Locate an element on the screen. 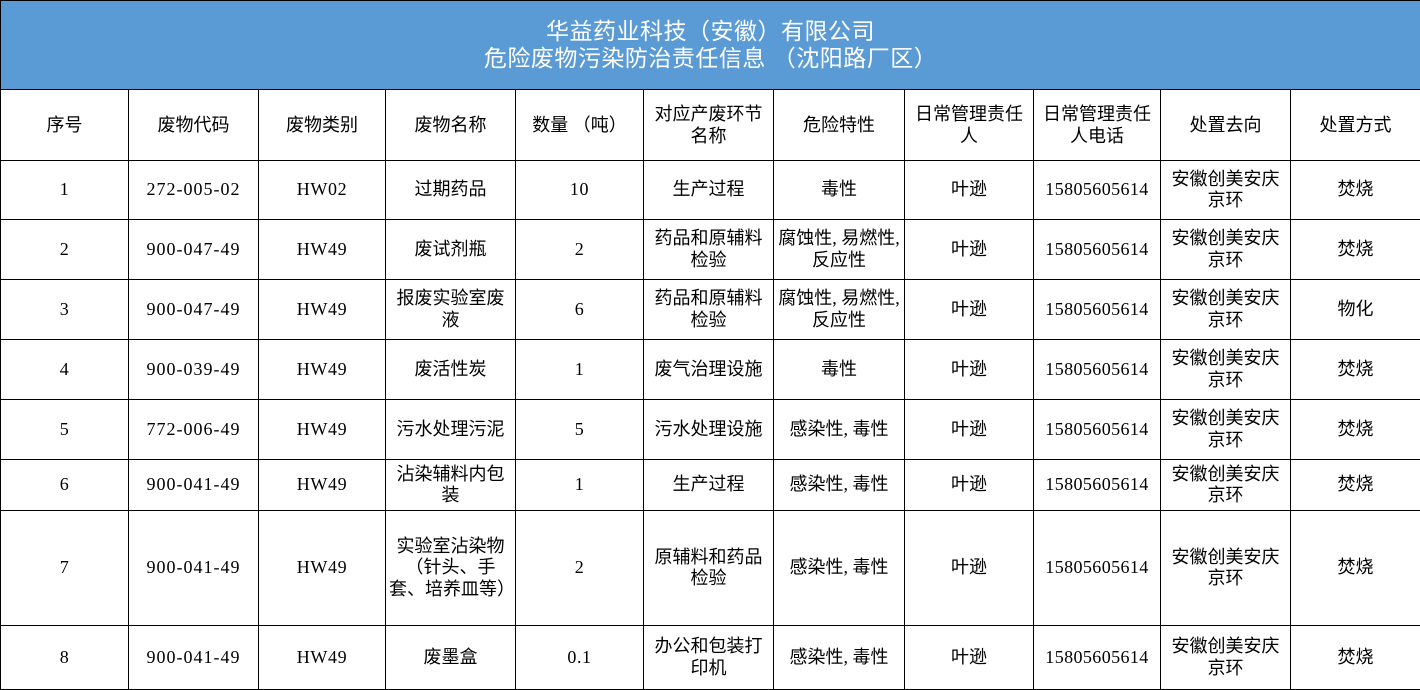 This screenshot has height=690, width=1420. cell-disposal-method: 物化 is located at coordinates (1355, 310).